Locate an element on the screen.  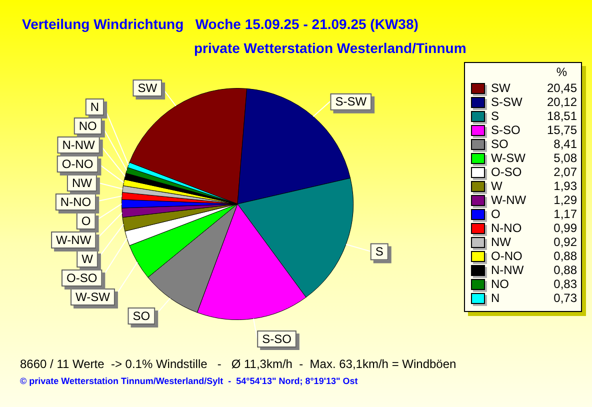
data-label: 5,08 is located at coordinates (565, 158).